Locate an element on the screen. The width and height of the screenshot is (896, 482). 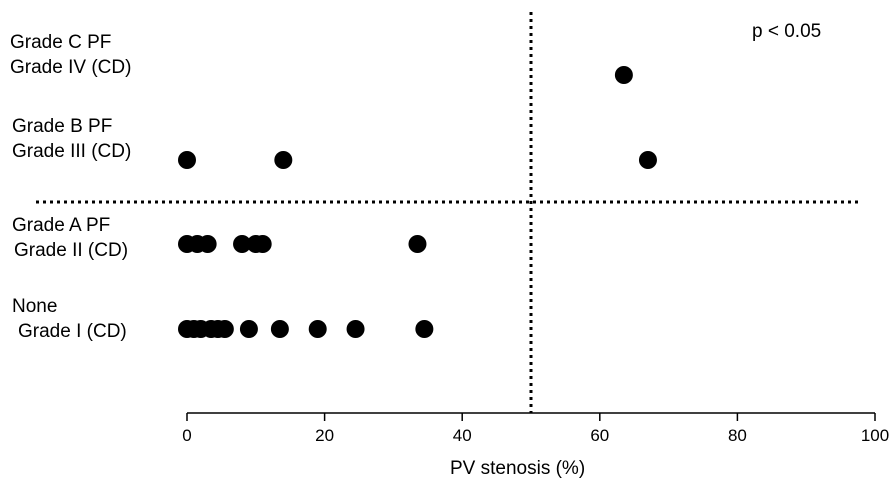
category-label-line2: Grade IV (CD) is located at coordinates (71, 67).